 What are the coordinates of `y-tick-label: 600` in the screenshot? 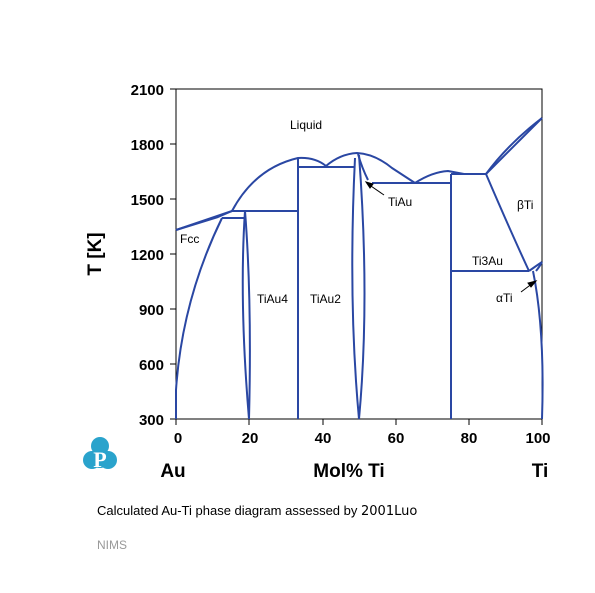 It's located at (151, 365).